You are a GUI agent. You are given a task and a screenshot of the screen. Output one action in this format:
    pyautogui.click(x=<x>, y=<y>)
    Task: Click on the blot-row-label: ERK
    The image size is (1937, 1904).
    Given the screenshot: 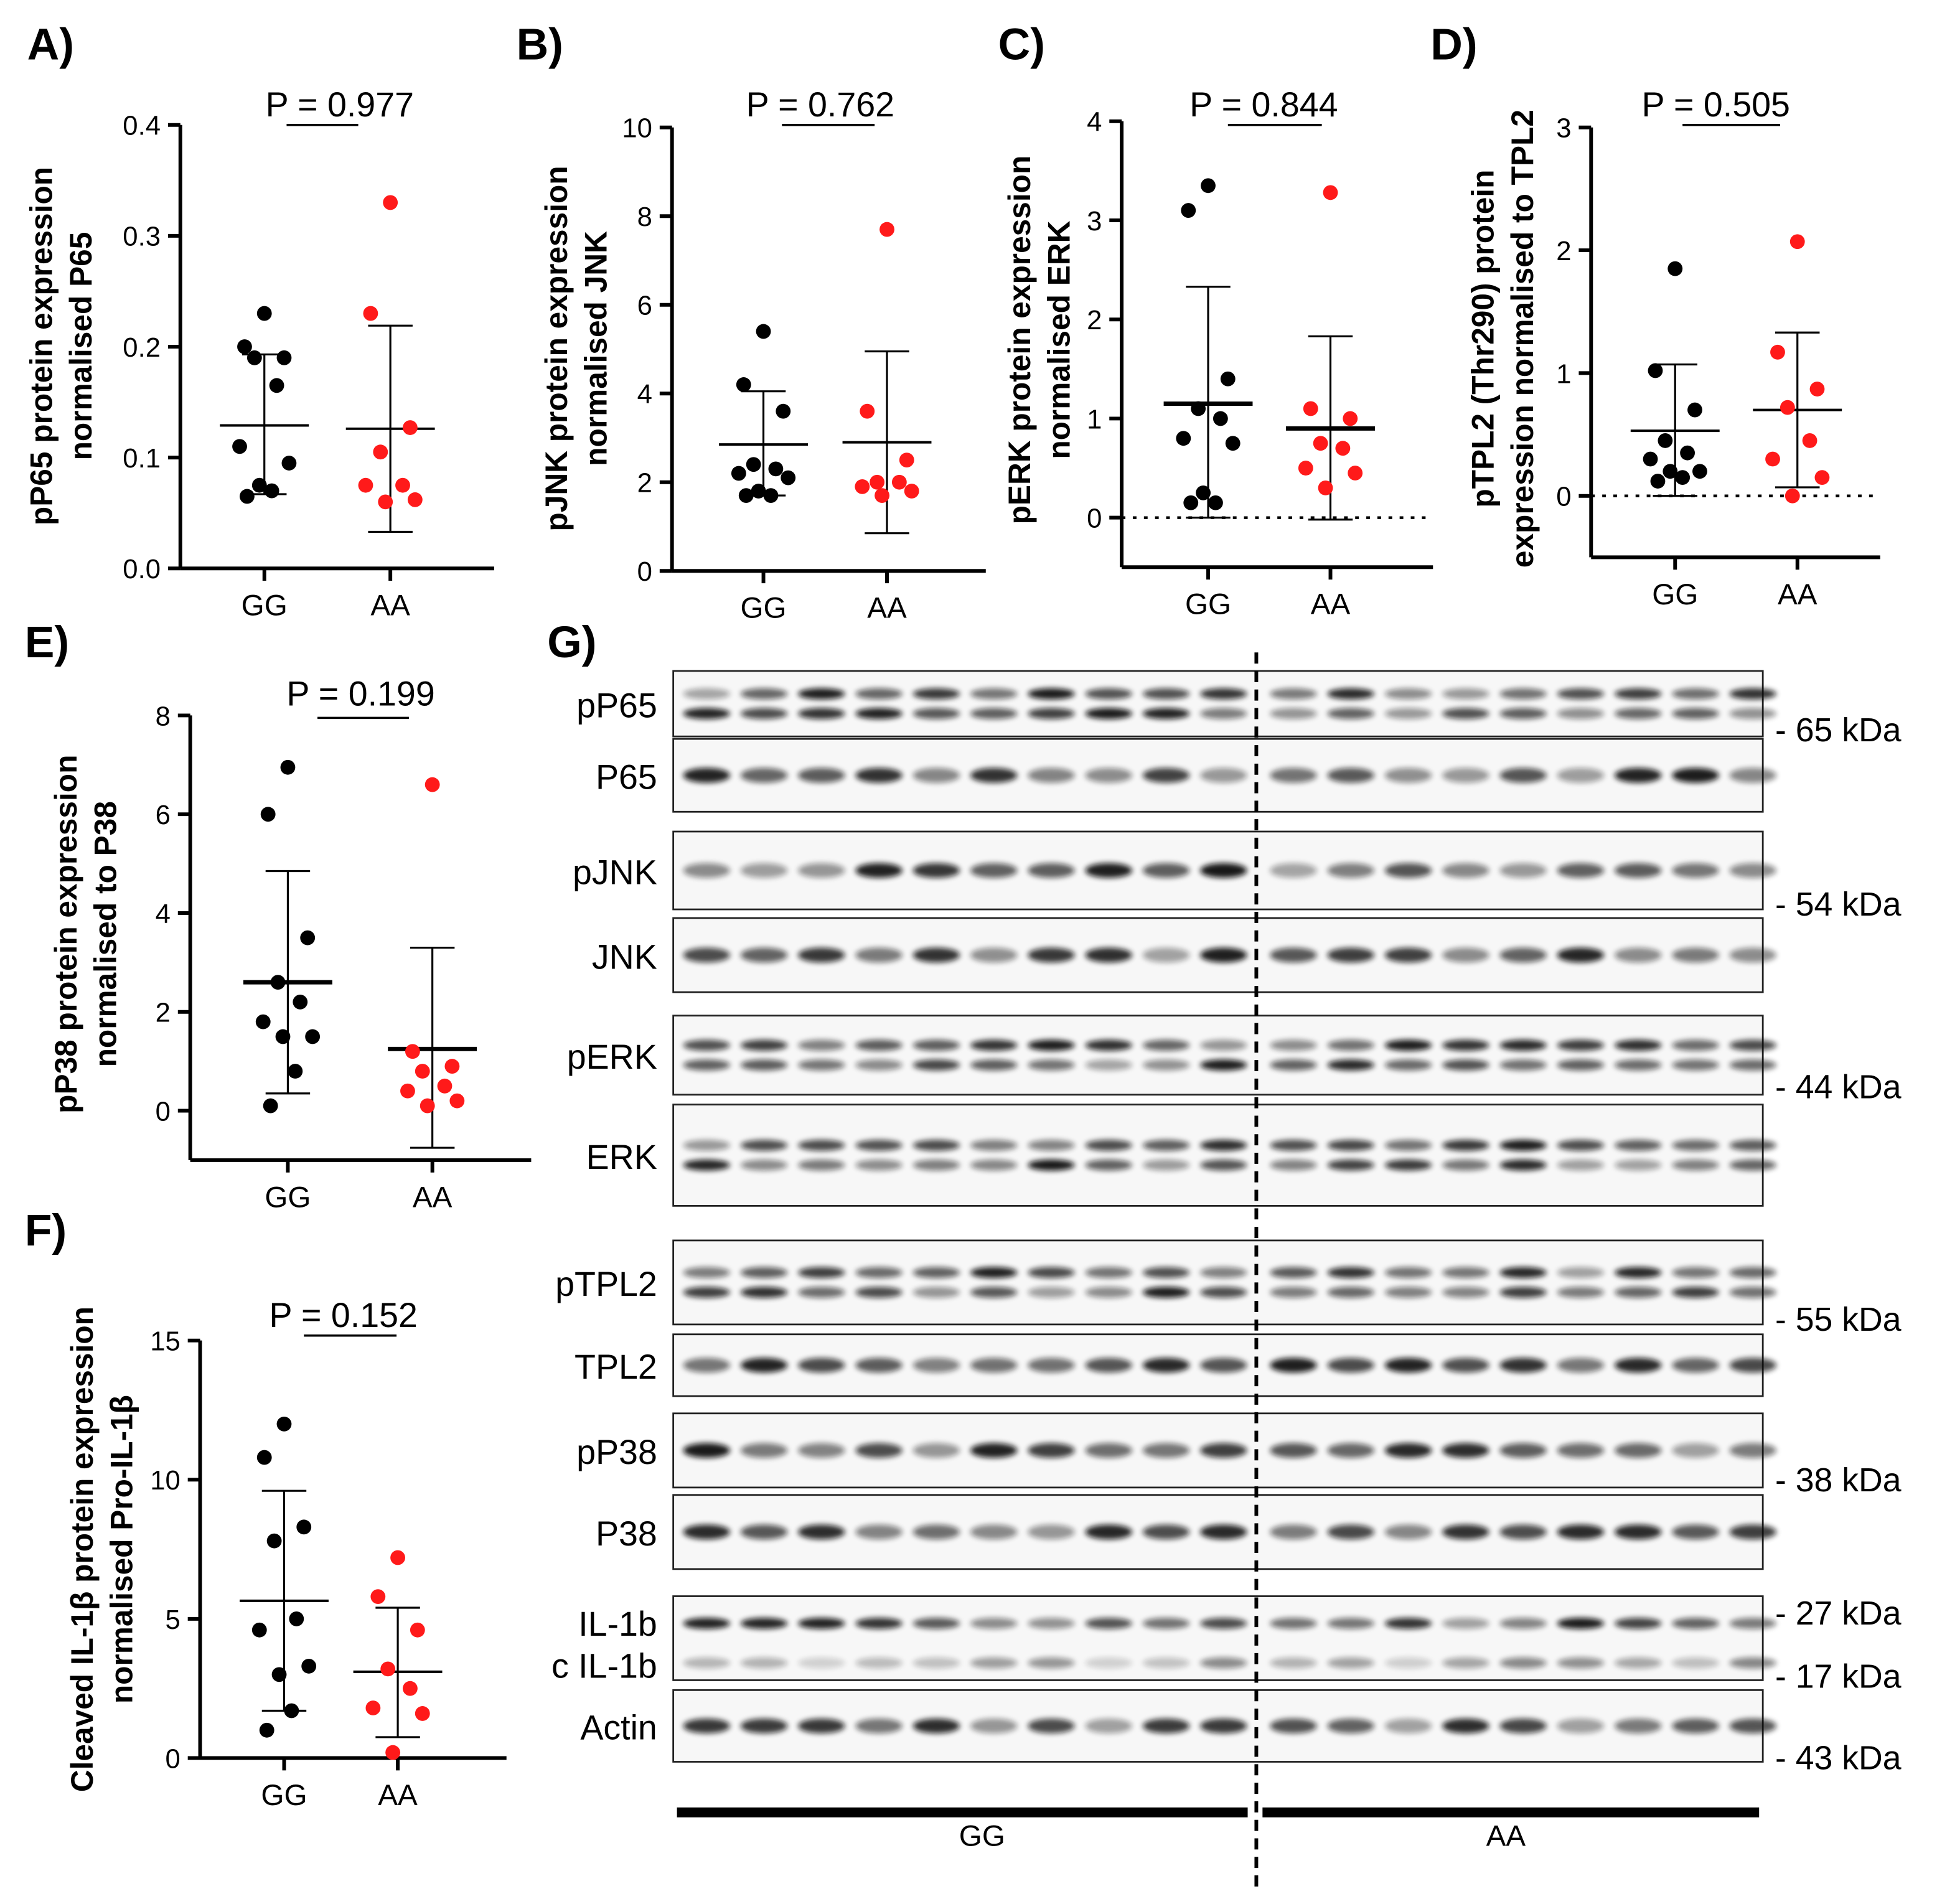 What is the action you would take?
    pyautogui.click(x=621, y=1157)
    